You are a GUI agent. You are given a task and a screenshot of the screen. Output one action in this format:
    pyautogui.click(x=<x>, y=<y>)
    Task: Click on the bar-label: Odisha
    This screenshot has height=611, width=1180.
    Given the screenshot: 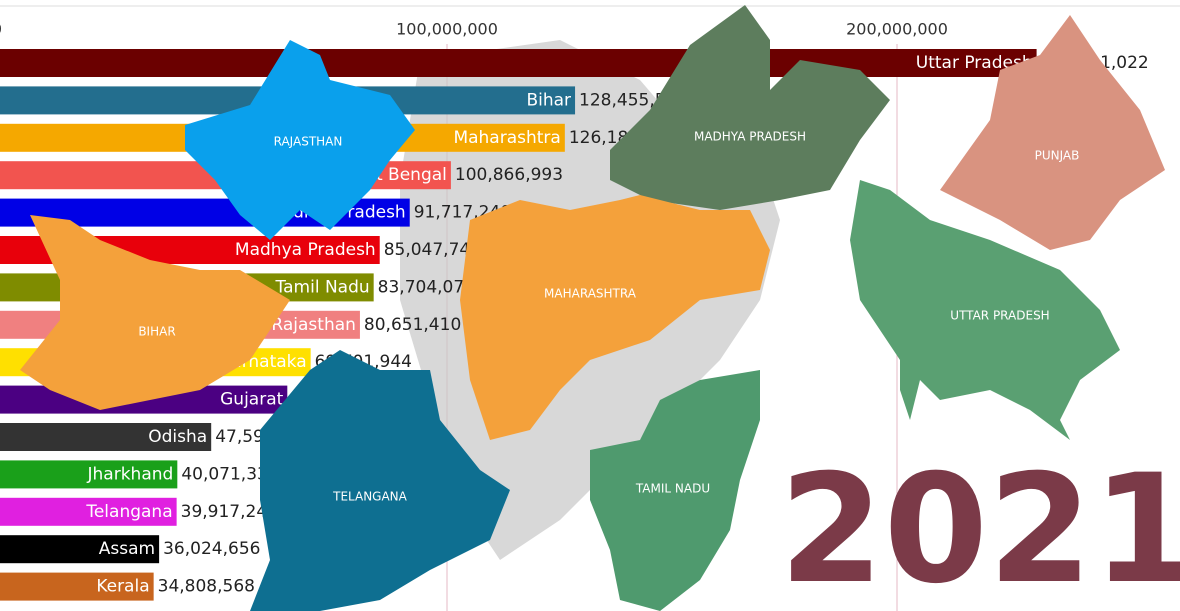 What is the action you would take?
    pyautogui.click(x=177, y=437)
    